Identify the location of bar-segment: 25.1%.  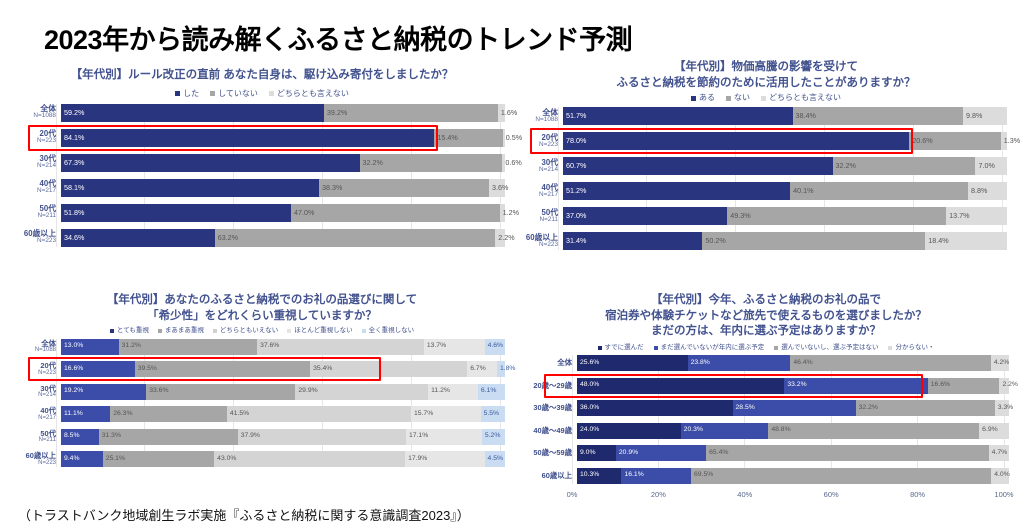
(158, 459).